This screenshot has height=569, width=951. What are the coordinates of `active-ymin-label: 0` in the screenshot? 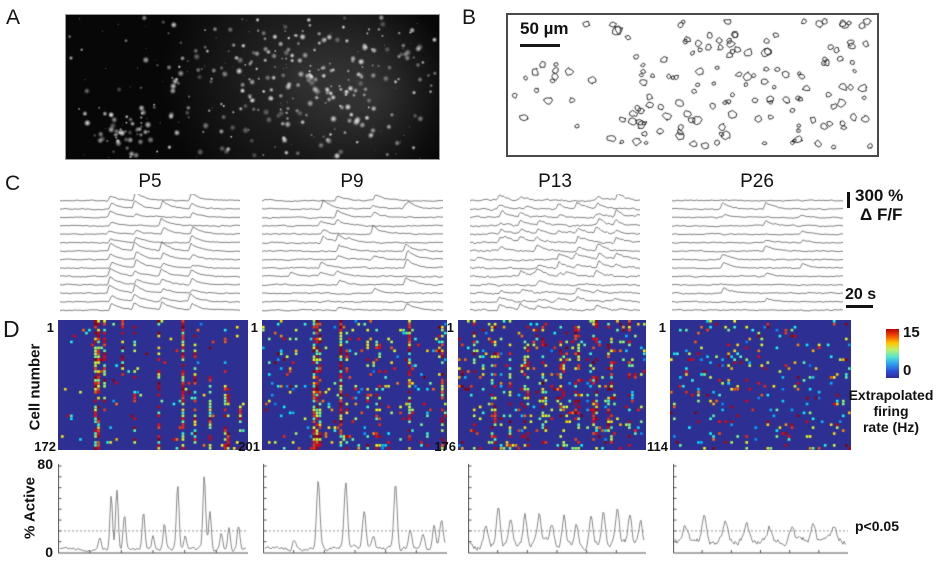 It's located at (49, 552).